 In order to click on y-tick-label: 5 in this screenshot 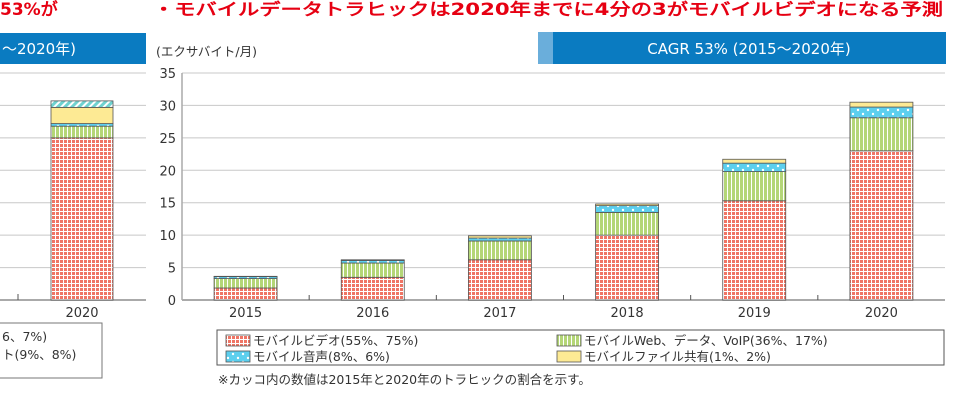, I will do `click(172, 269)`.